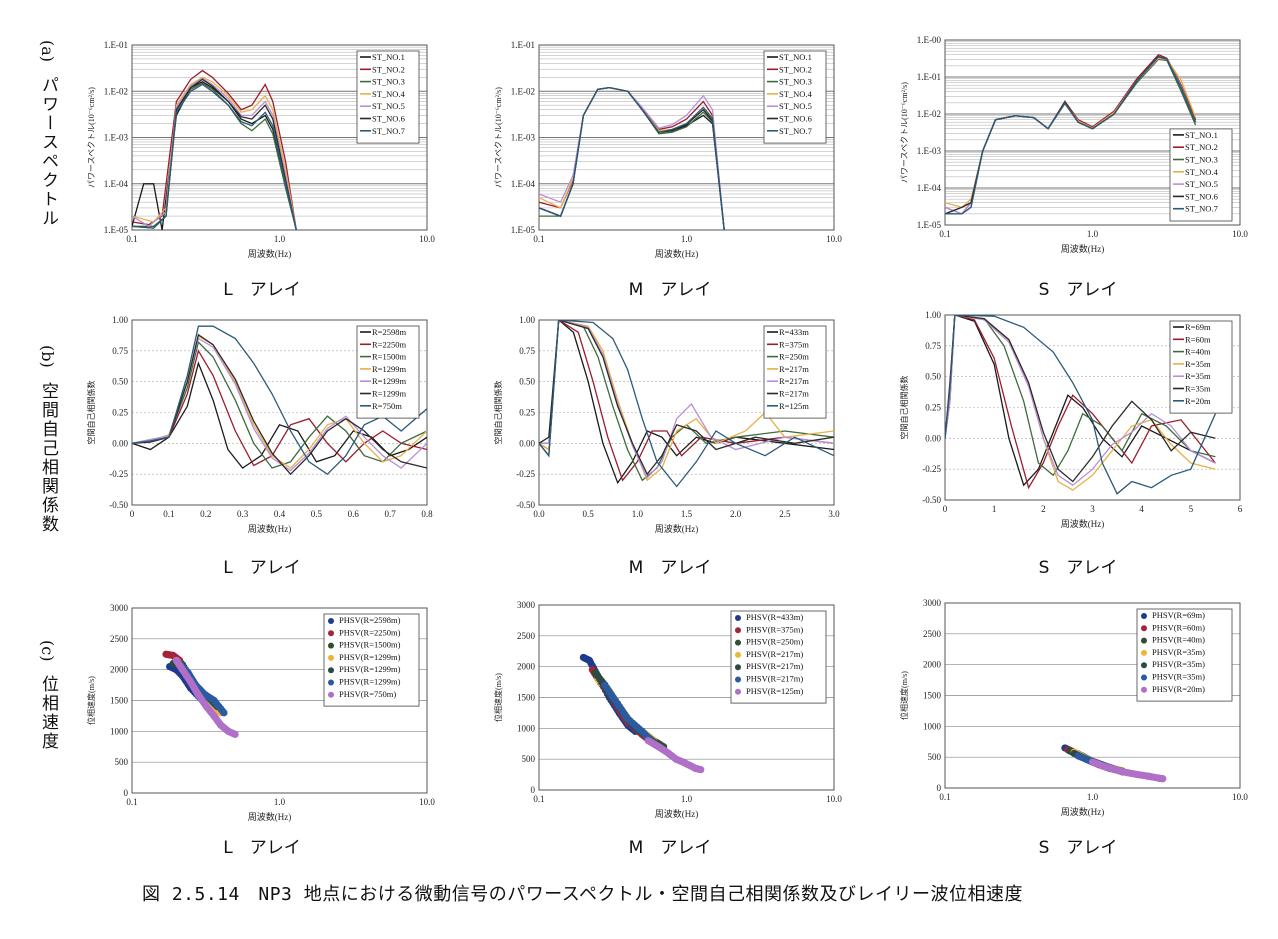 The width and height of the screenshot is (1278, 939). Describe the element at coordinates (119, 701) in the screenshot. I see `y-tick-label: 1500` at that location.